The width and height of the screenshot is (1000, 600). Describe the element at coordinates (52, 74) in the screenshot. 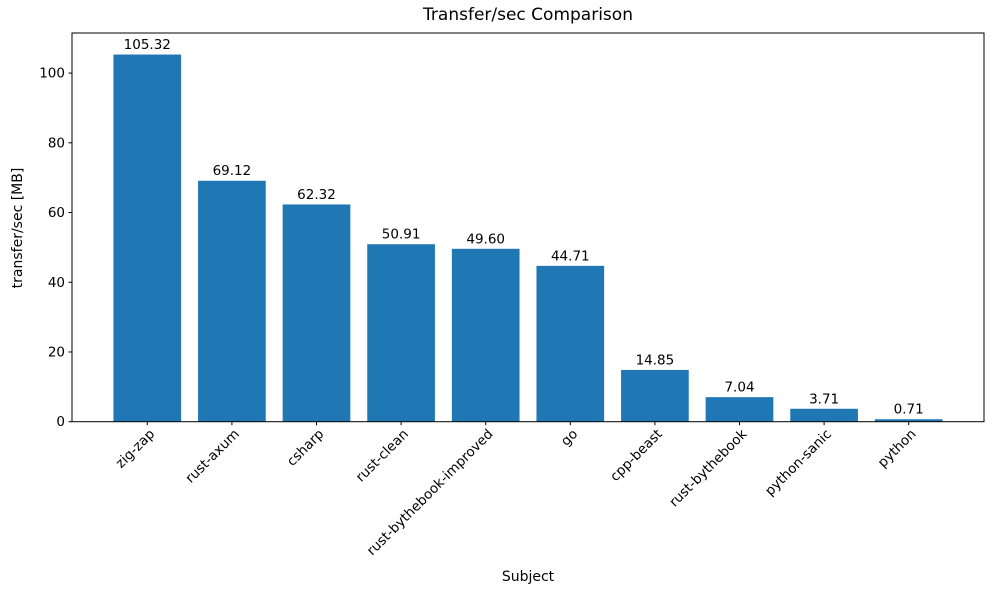

I see `y-tick-label: 100` at that location.